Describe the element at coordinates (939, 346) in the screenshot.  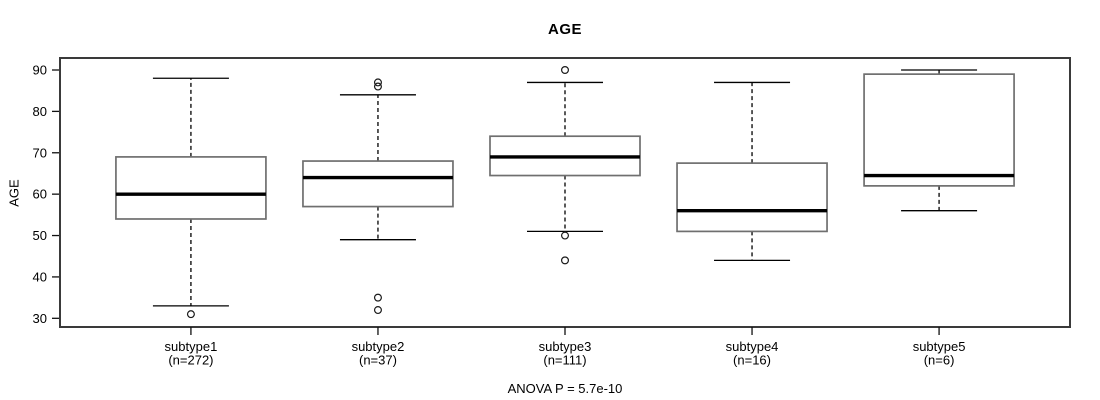
I see `group-label: subtype5` at that location.